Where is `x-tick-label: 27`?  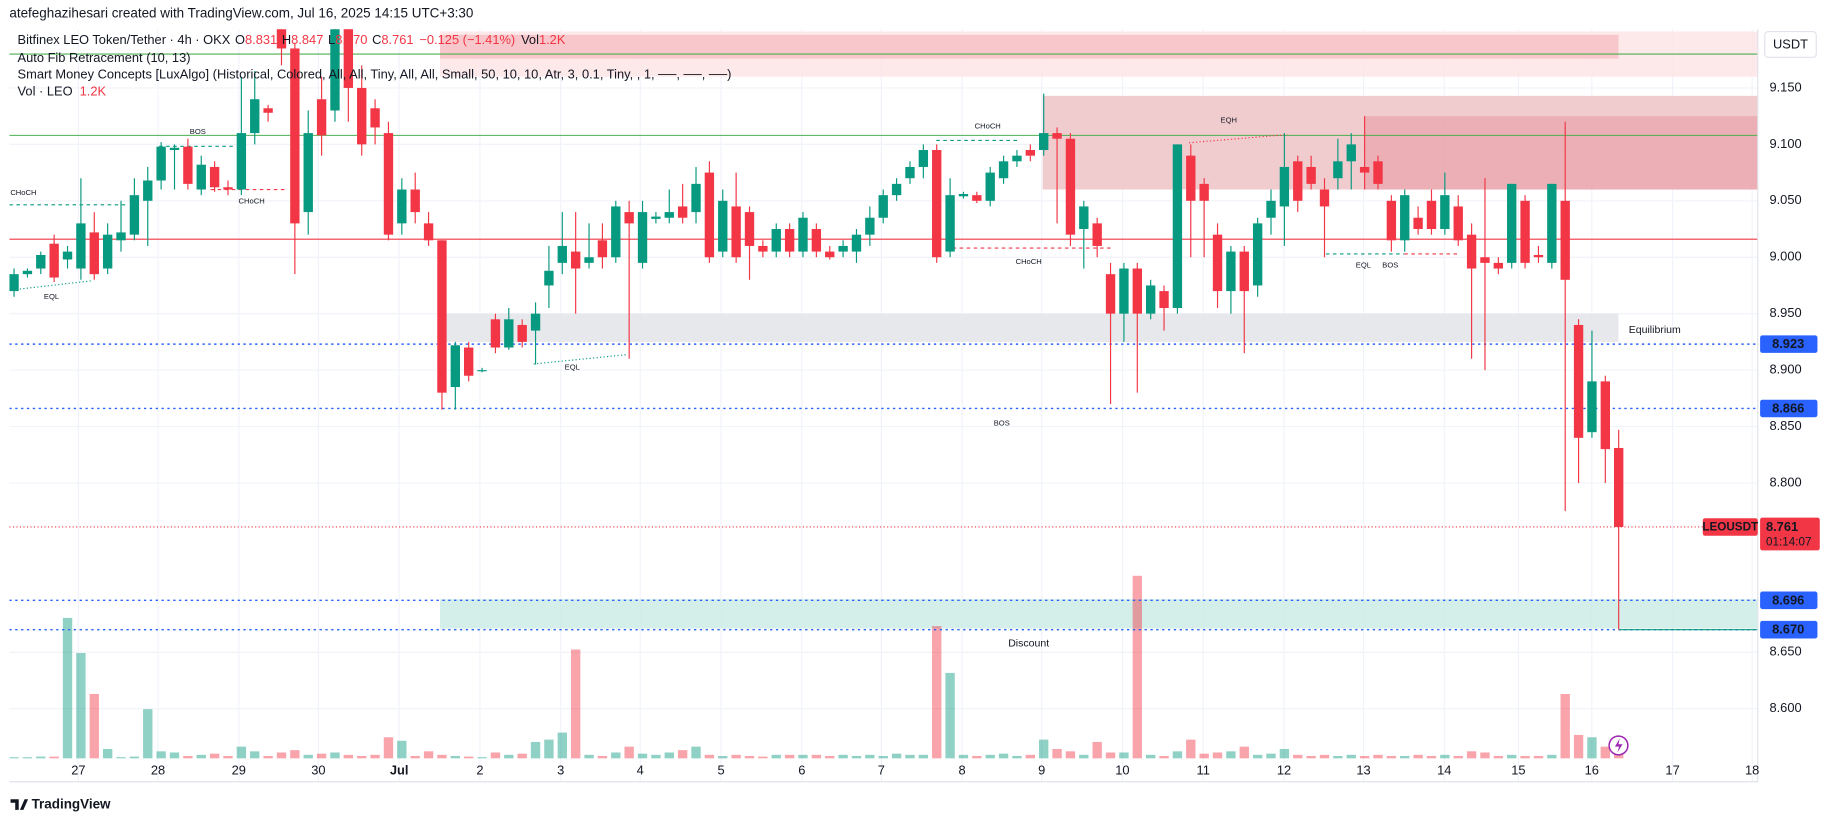 x-tick-label: 27 is located at coordinates (78, 770).